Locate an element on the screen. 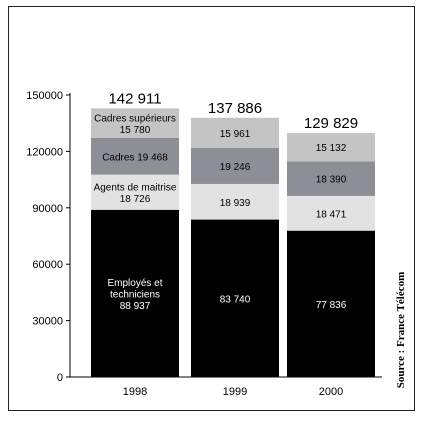 The width and height of the screenshot is (427, 422). x-tick-label: 1998 is located at coordinates (135, 392).